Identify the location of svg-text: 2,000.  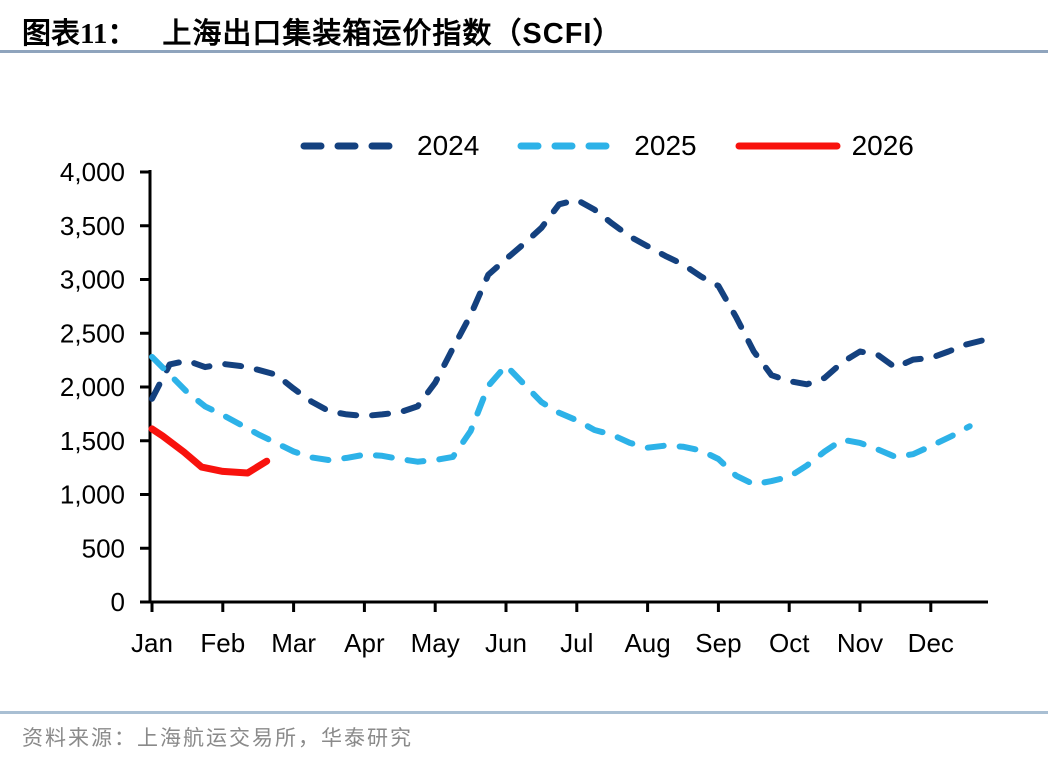
(92, 387).